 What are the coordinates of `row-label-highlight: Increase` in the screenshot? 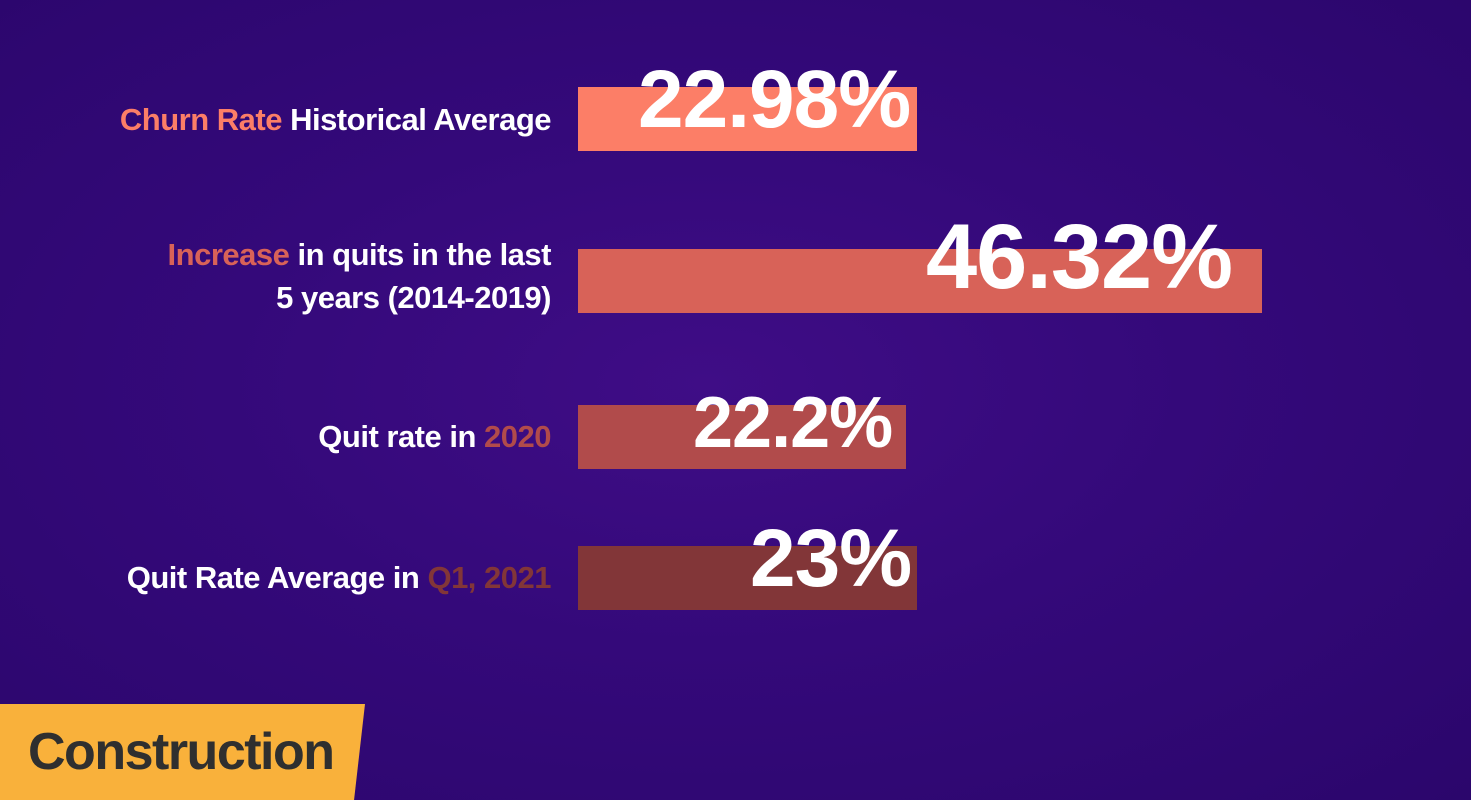 It's located at (228, 254).